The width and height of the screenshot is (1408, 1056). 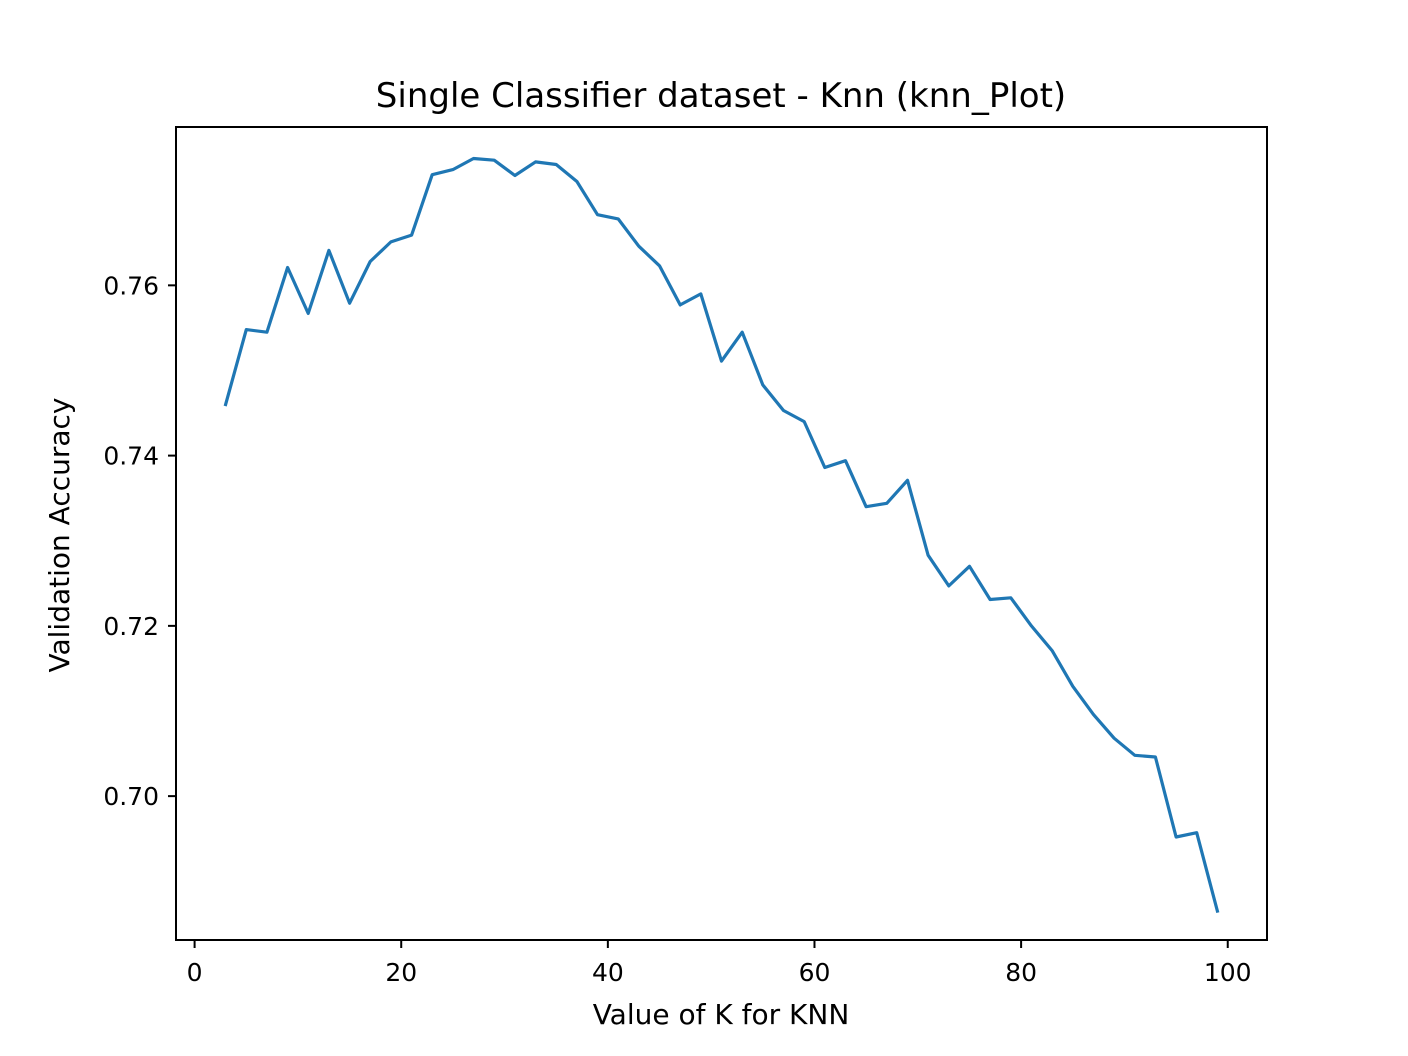 What do you see at coordinates (608, 972) in the screenshot?
I see `x-tick-label: 40` at bounding box center [608, 972].